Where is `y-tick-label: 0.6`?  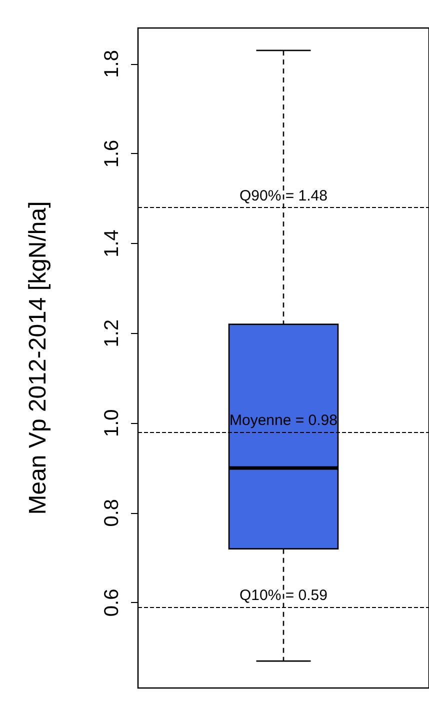 y-tick-label: 0.6 is located at coordinates (112, 602).